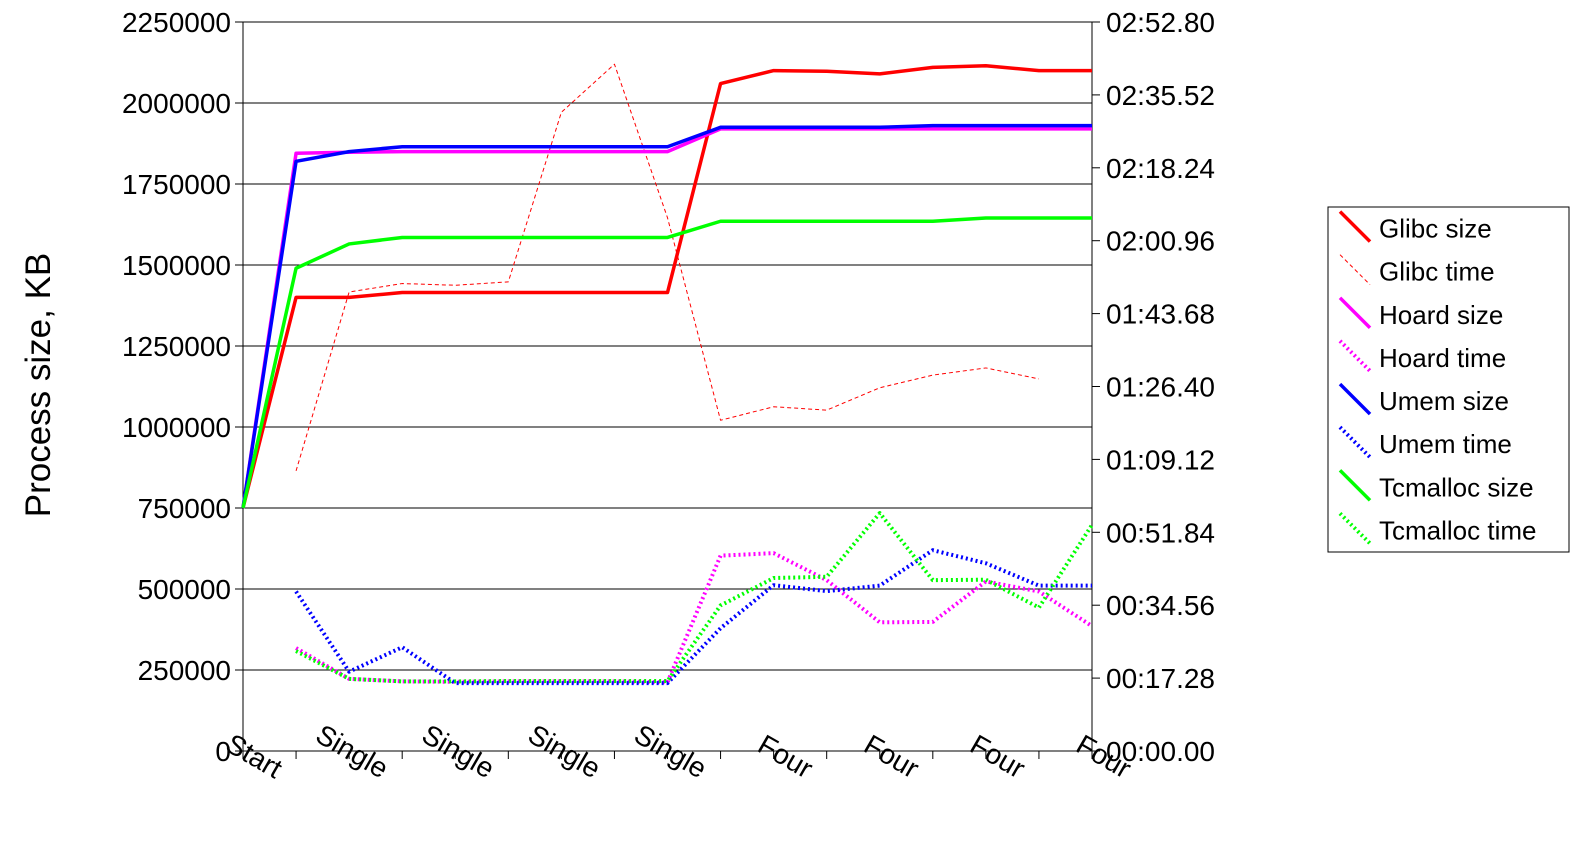 The width and height of the screenshot is (1580, 852). Describe the element at coordinates (1160, 168) in the screenshot. I see `right-tick-label: 02:18.24` at that location.